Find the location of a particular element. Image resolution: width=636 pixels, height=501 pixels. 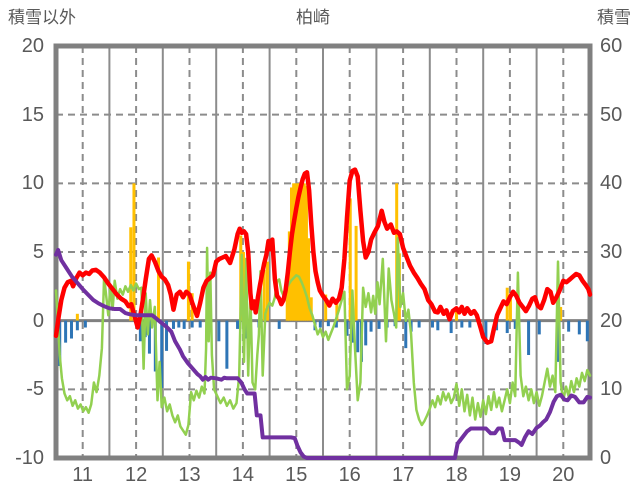

left-axis-tick-10: 10 is located at coordinates (32, 183).